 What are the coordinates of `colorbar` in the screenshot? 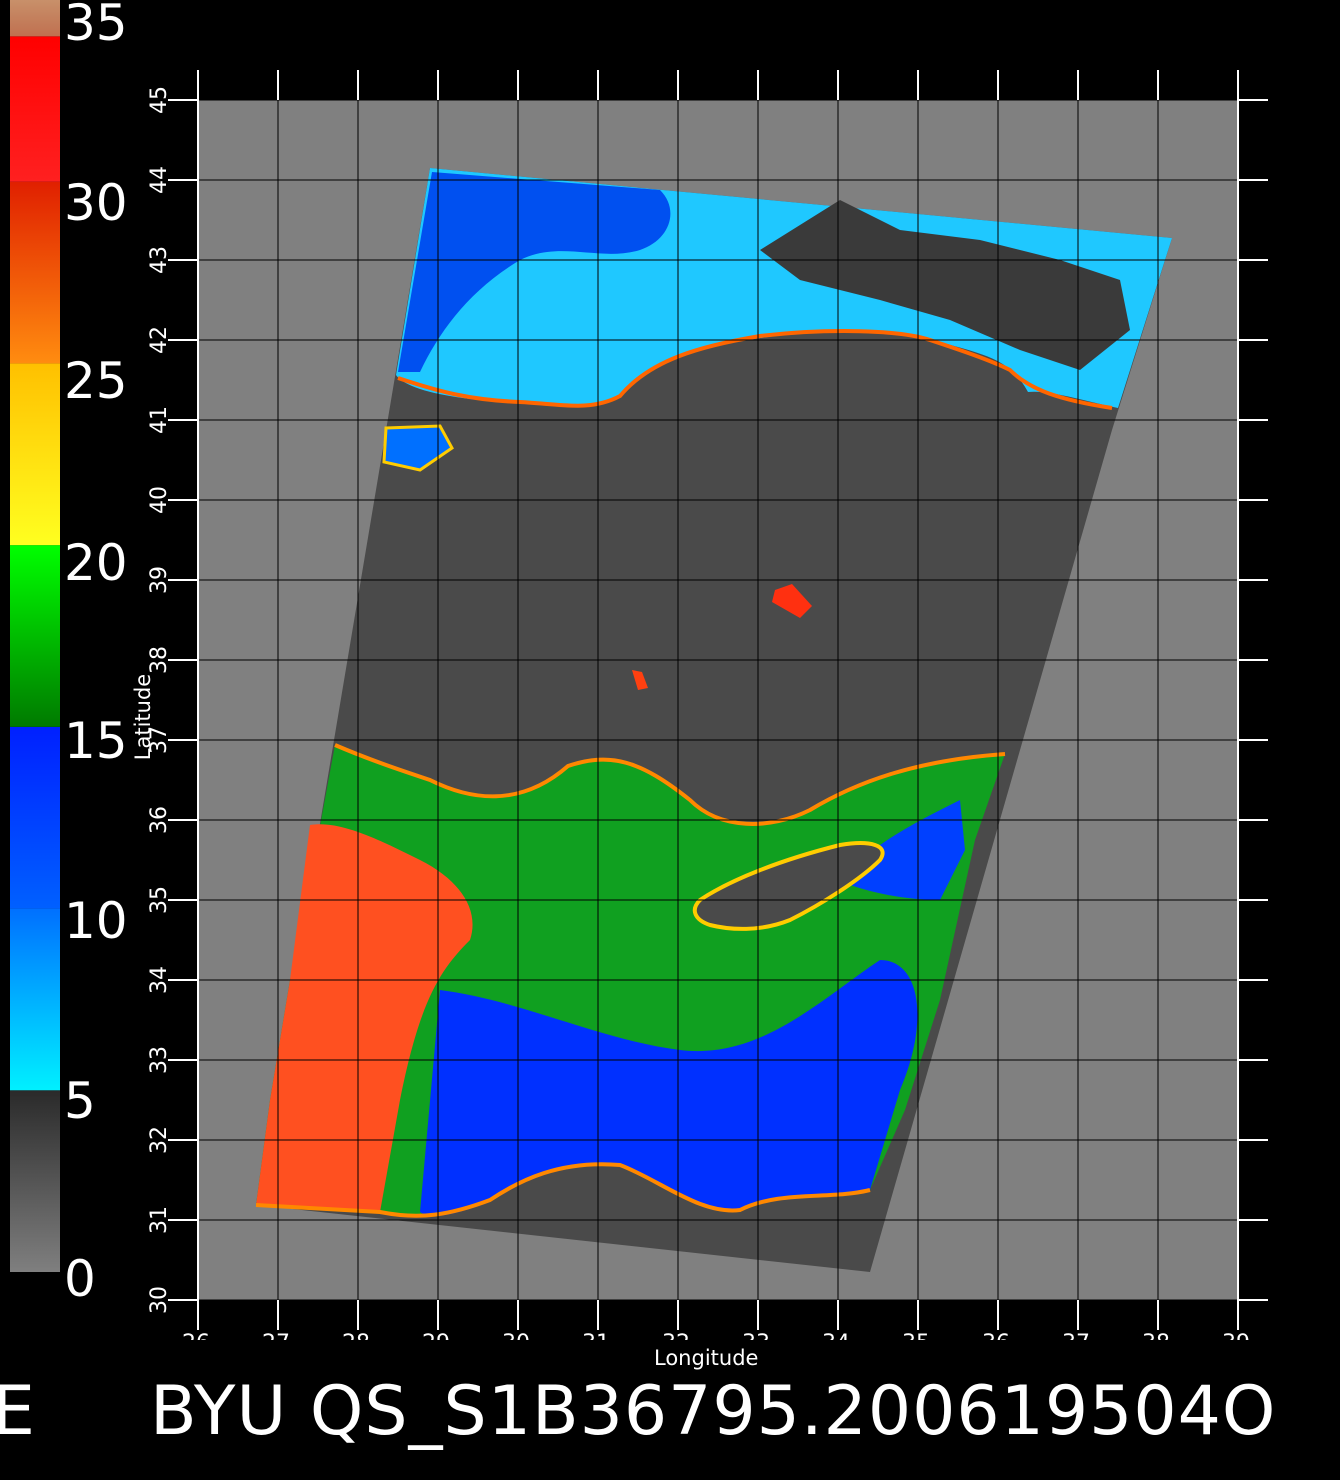 It's located at (35, 636).